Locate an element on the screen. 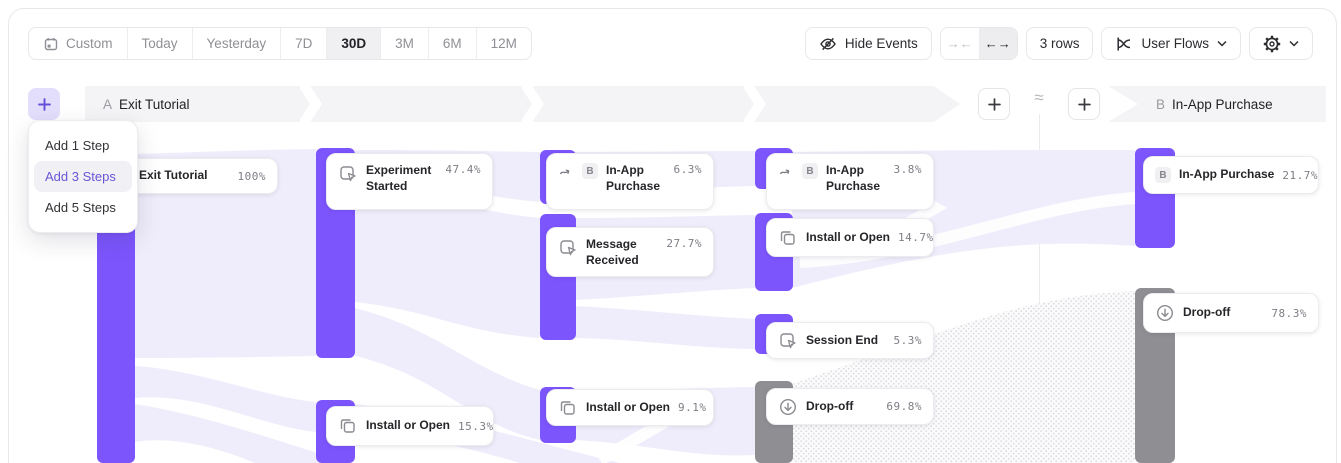  add-step-button-a is located at coordinates (44, 104).